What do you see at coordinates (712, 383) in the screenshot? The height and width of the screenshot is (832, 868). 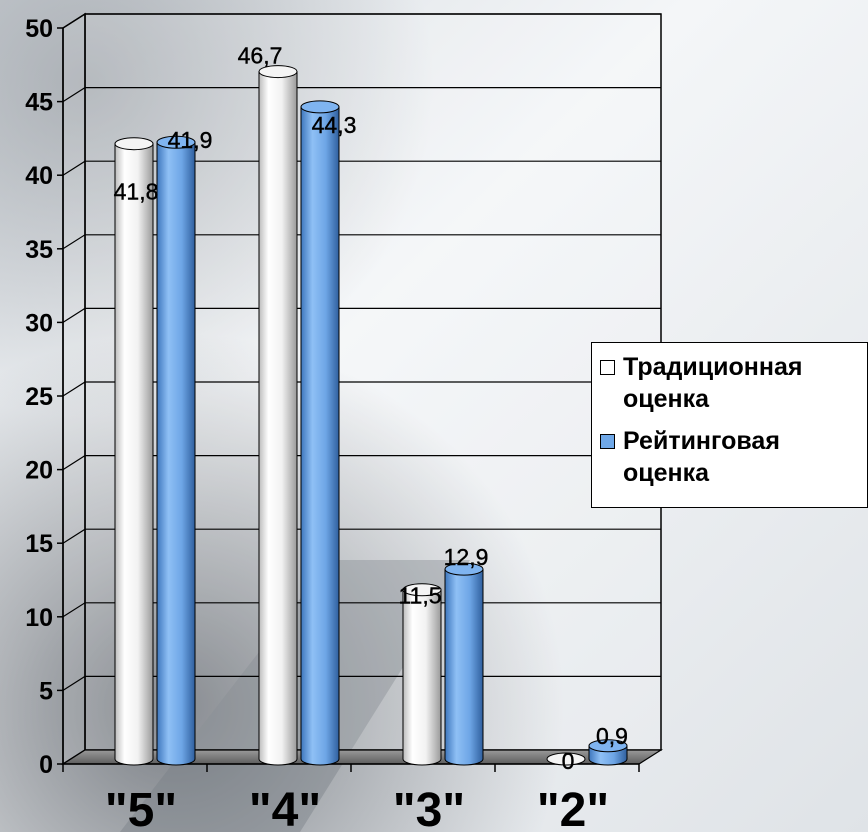 I see `legend-label-traditional: Традиционная оценка` at bounding box center [712, 383].